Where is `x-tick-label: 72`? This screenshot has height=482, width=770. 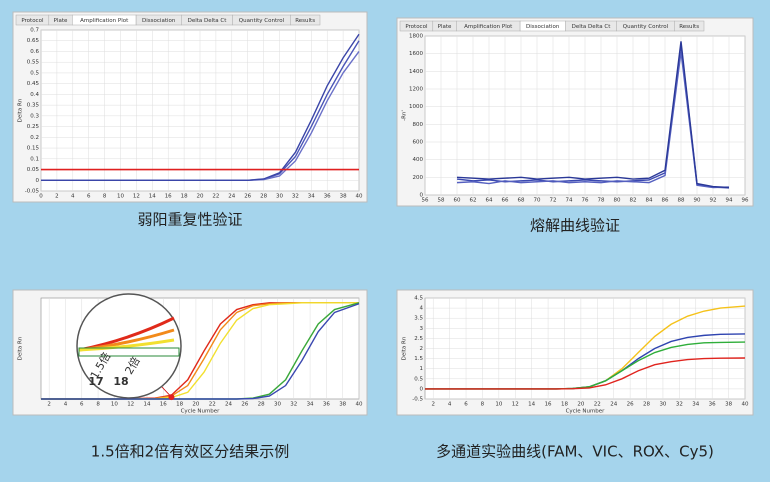 x-tick-label: 72 is located at coordinates (553, 201).